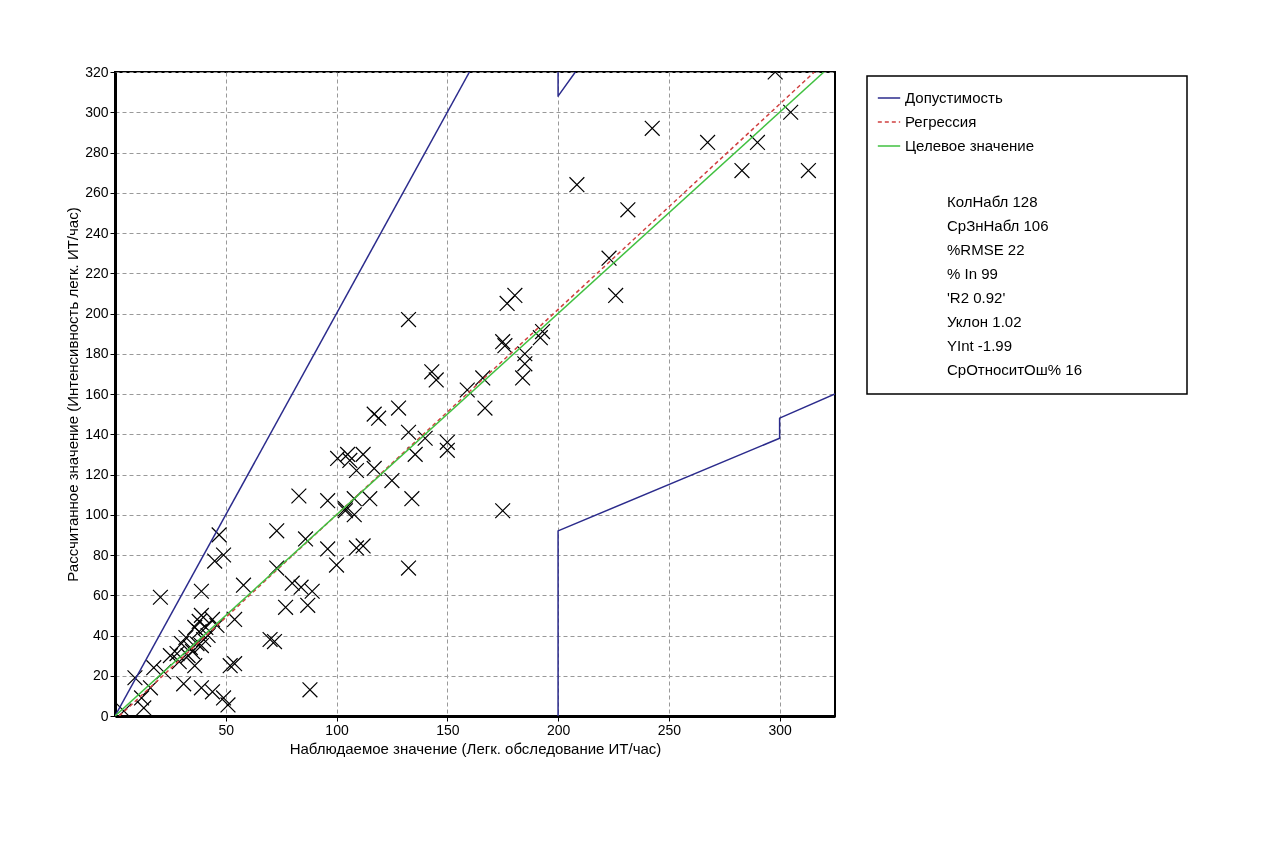 This screenshot has width=1262, height=863. What do you see at coordinates (337, 729) in the screenshot?
I see `x-tick-label: 100` at bounding box center [337, 729].